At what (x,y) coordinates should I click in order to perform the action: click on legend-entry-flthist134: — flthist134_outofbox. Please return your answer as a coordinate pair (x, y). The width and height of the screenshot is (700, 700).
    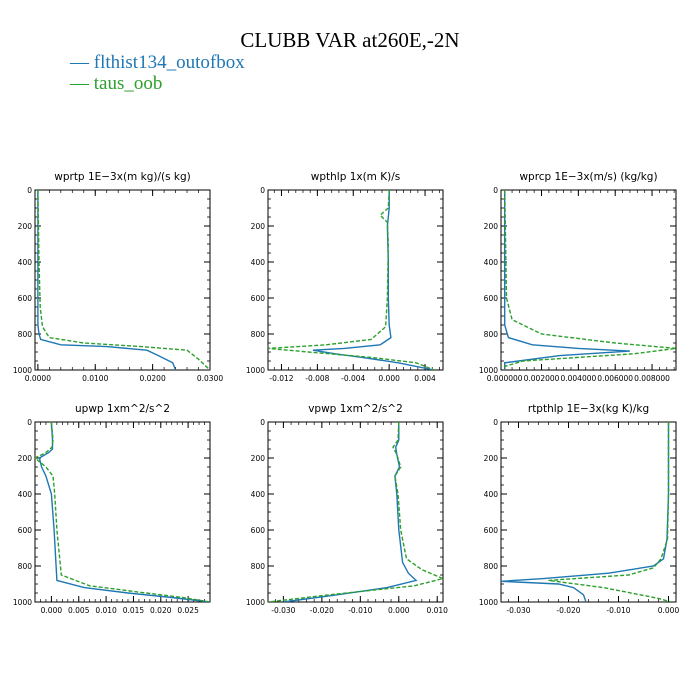
    Looking at the image, I should click on (157, 62).